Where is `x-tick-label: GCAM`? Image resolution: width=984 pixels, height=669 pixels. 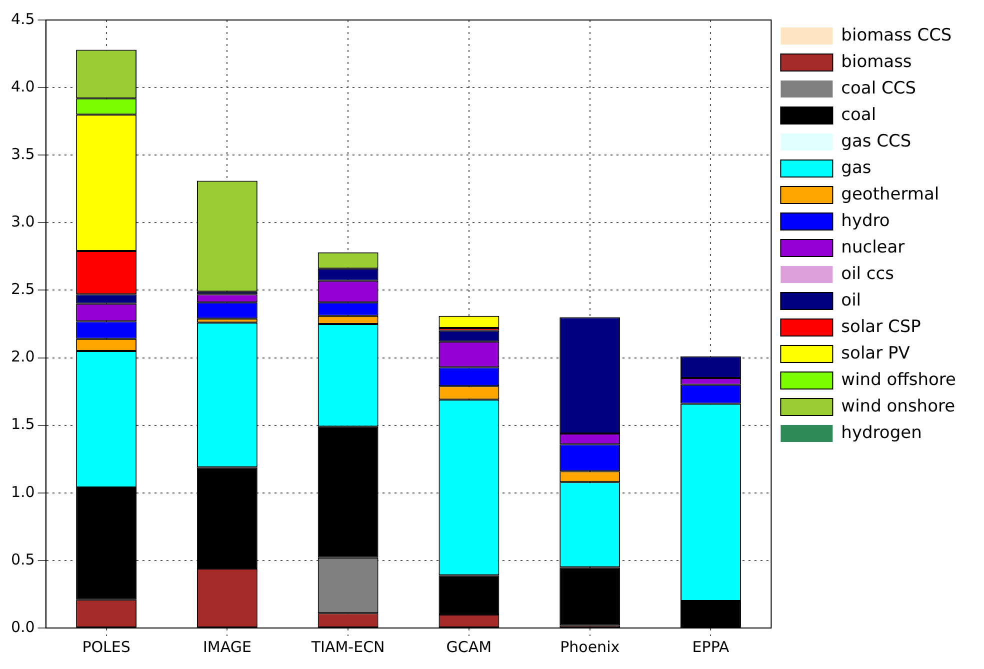 x-tick-label: GCAM is located at coordinates (469, 647).